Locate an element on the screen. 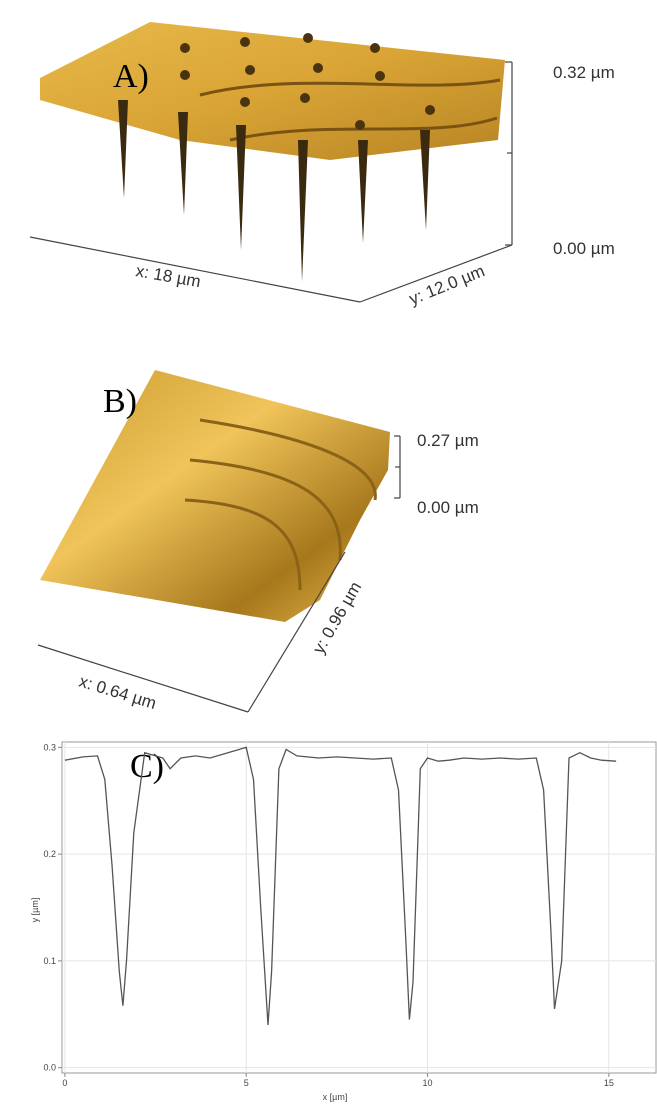 This screenshot has width=657, height=1111. x-tick-label: 15 is located at coordinates (609, 1083).